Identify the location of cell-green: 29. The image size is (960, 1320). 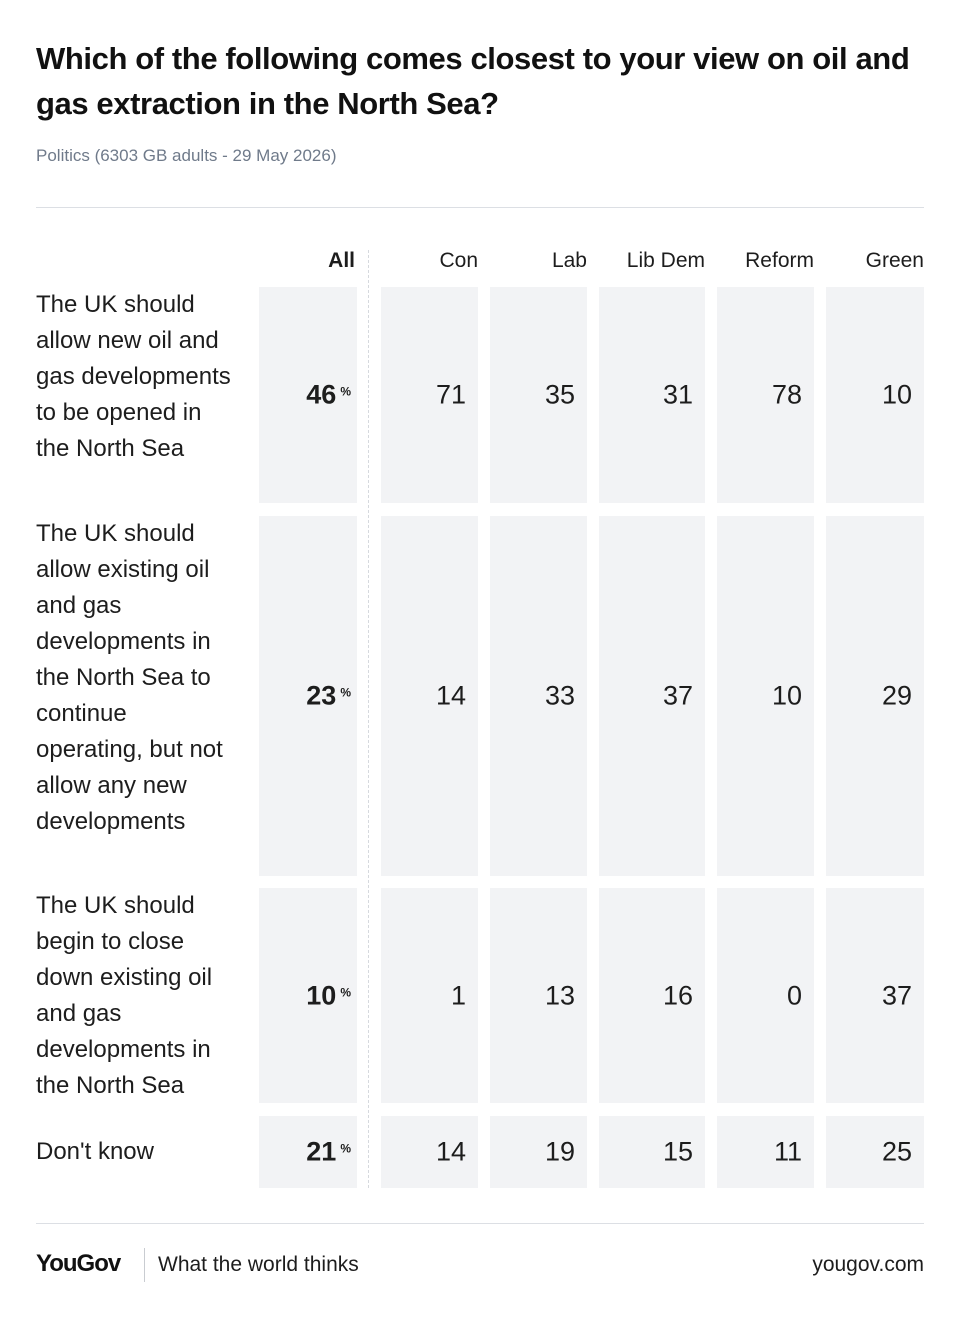
(875, 696).